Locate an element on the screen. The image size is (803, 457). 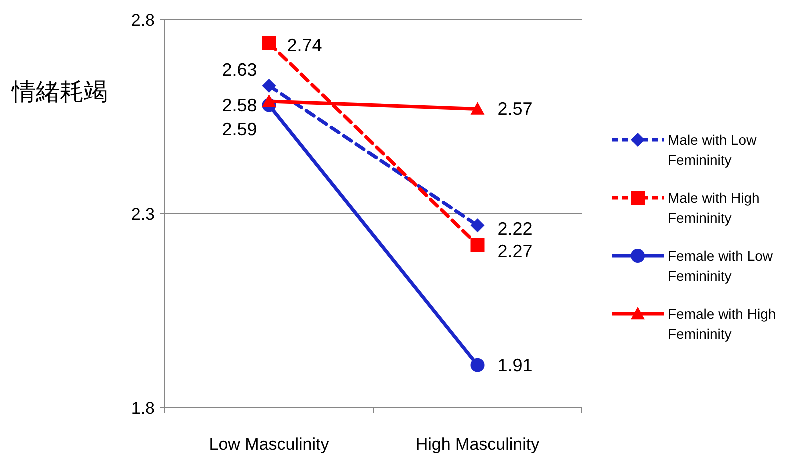
y-axis-title: 情緒耗竭 is located at coordinates (59, 93).